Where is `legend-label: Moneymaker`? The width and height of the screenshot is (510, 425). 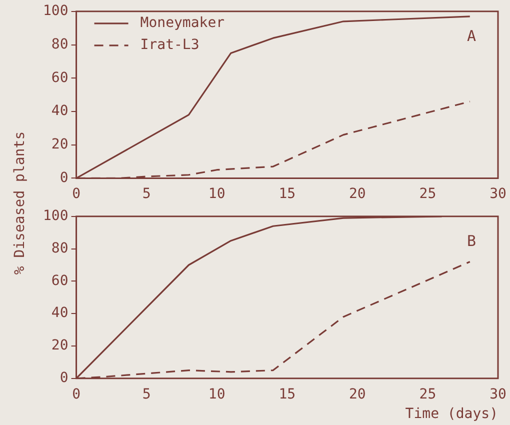 legend-label: Moneymaker is located at coordinates (182, 23).